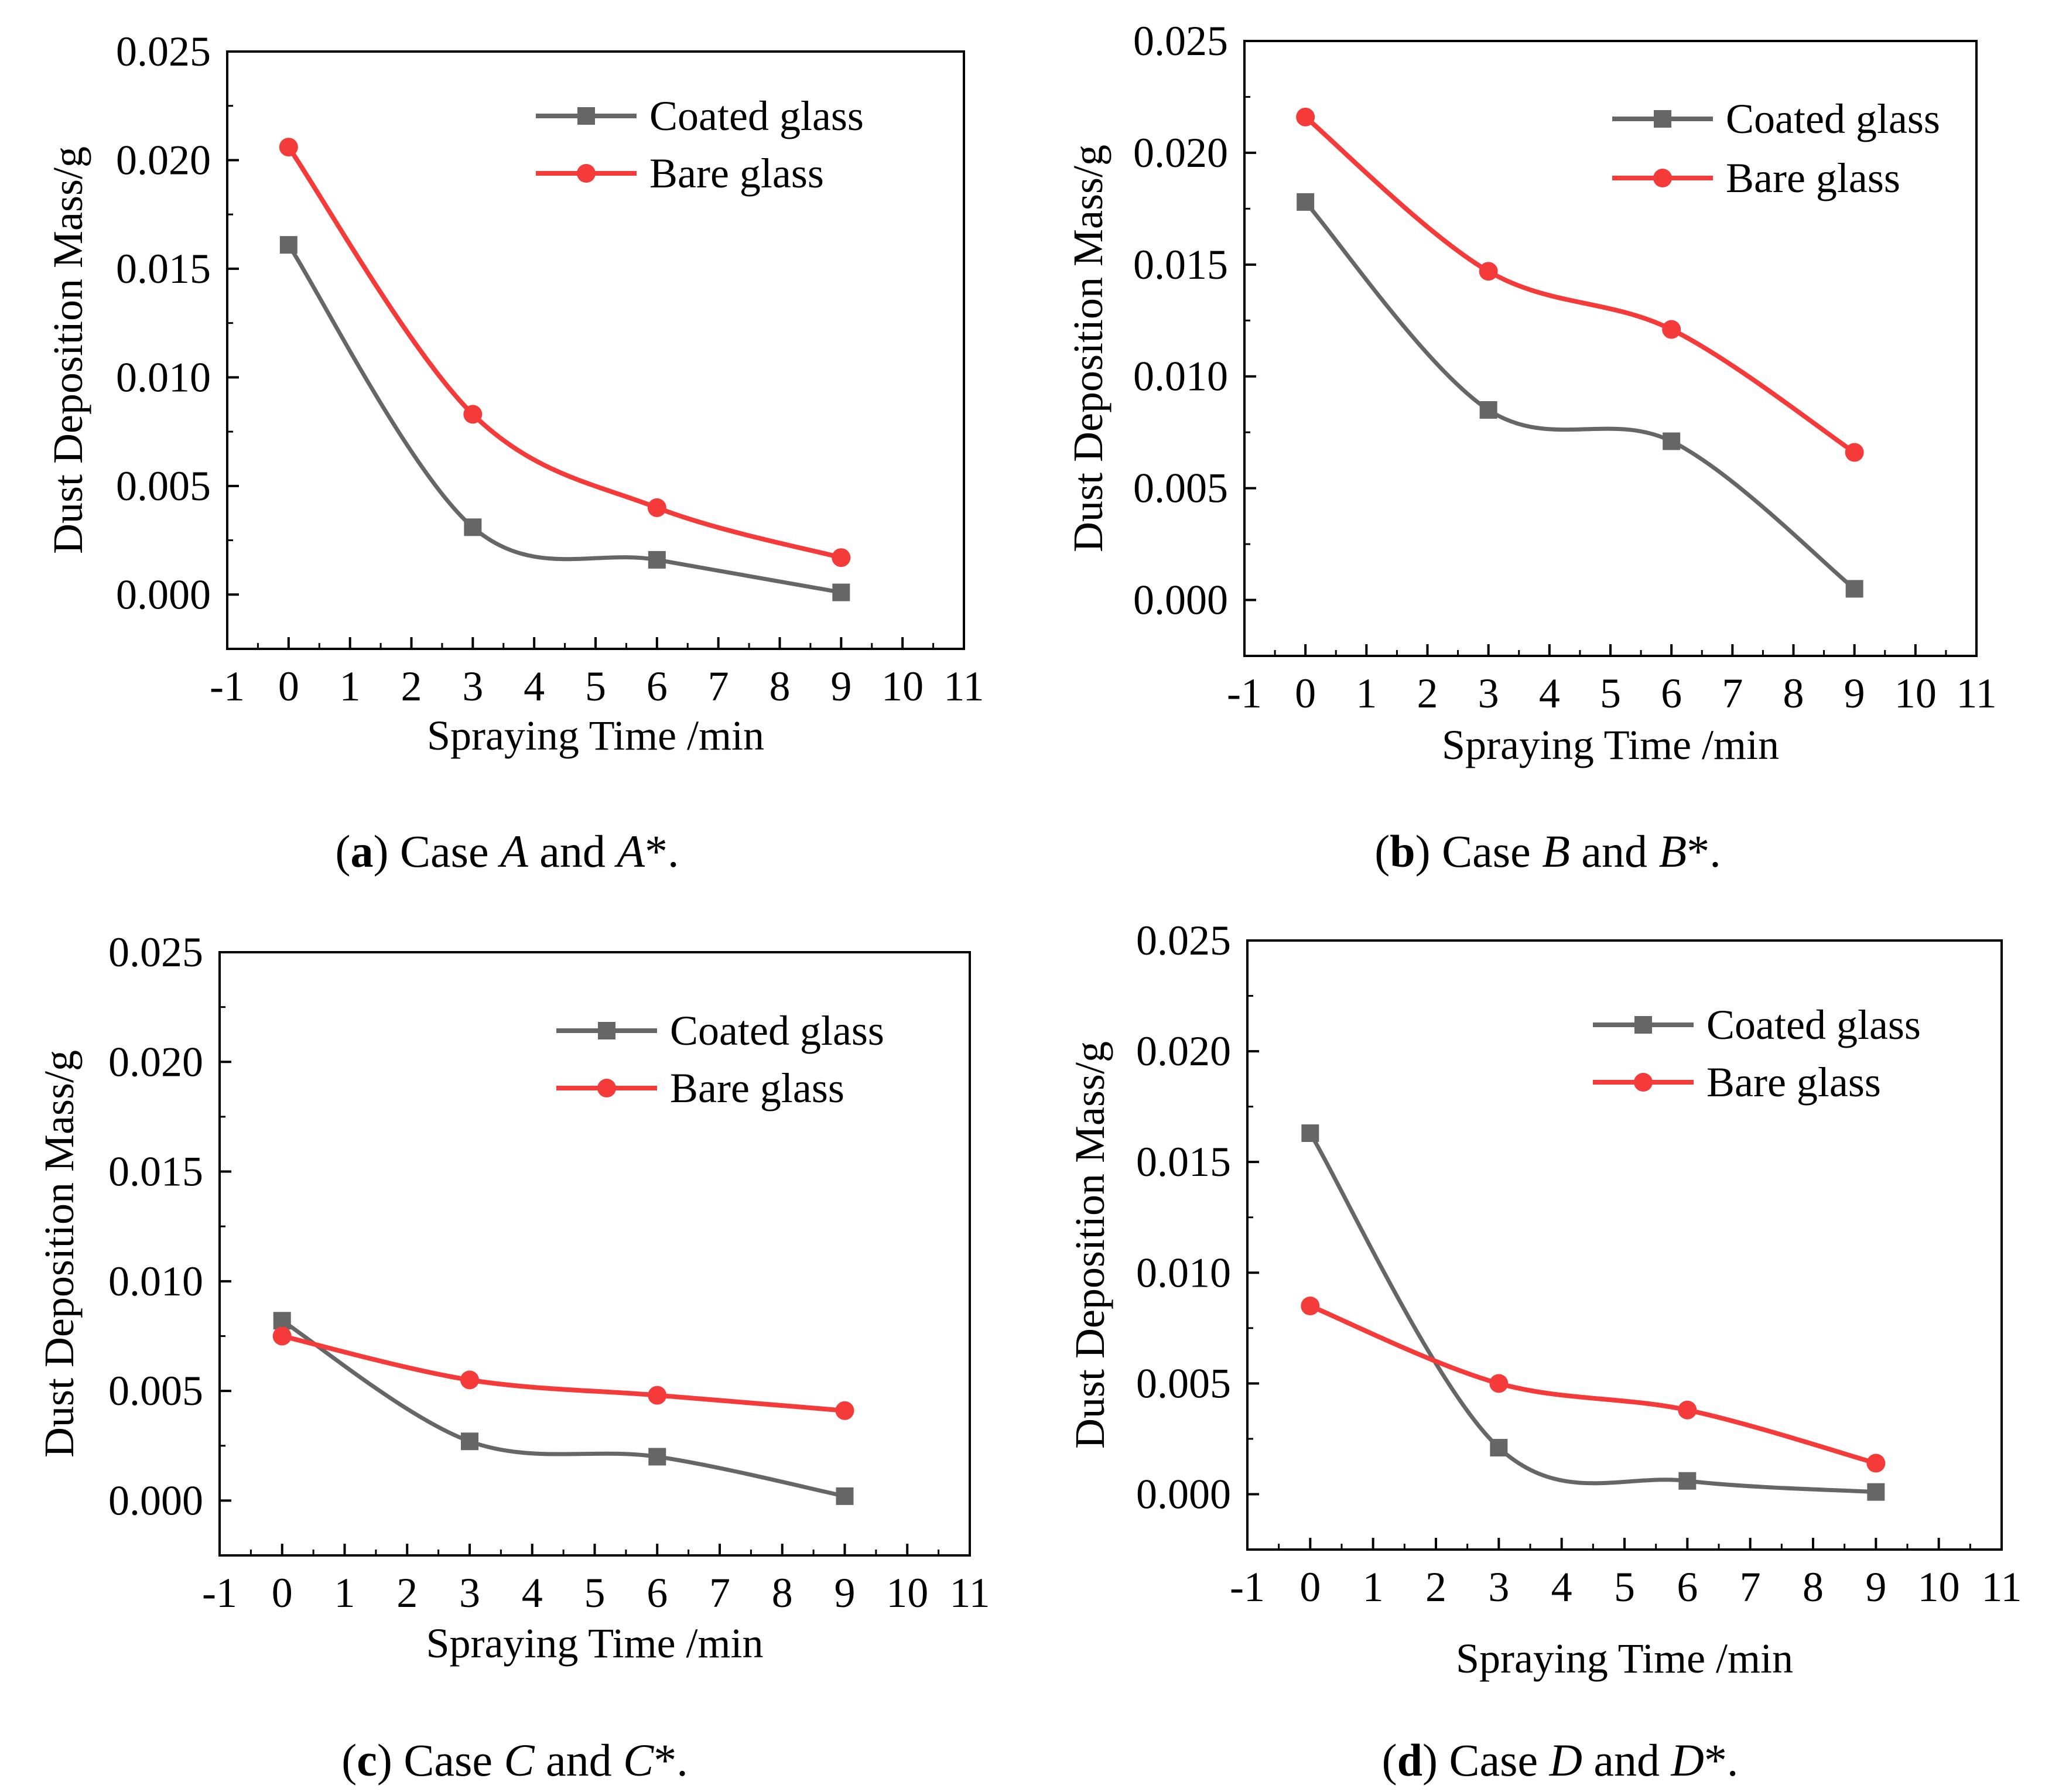  Describe the element at coordinates (507, 852) in the screenshot. I see `panel-caption: (a) Case A and A*.` at that location.